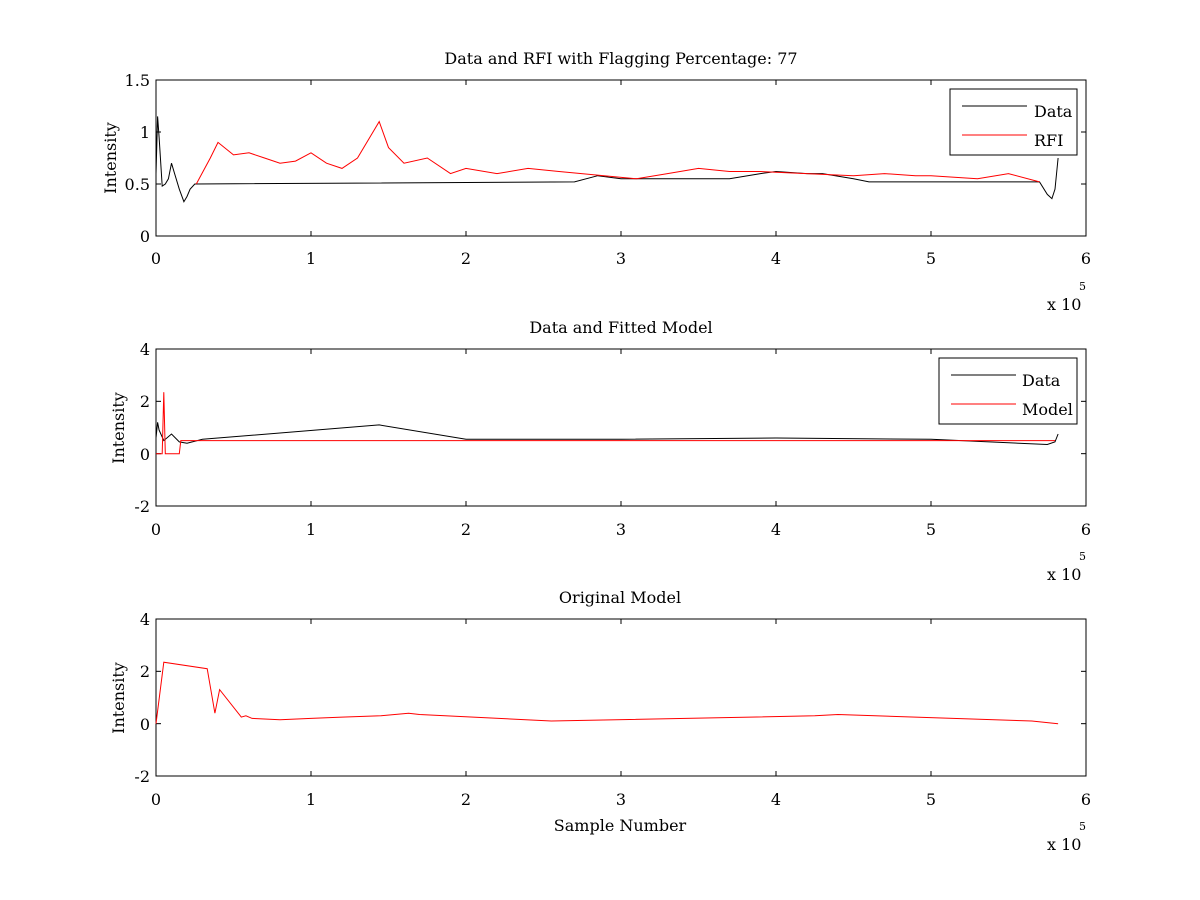  I want to click on chart-title: Original Model, so click(620, 597).